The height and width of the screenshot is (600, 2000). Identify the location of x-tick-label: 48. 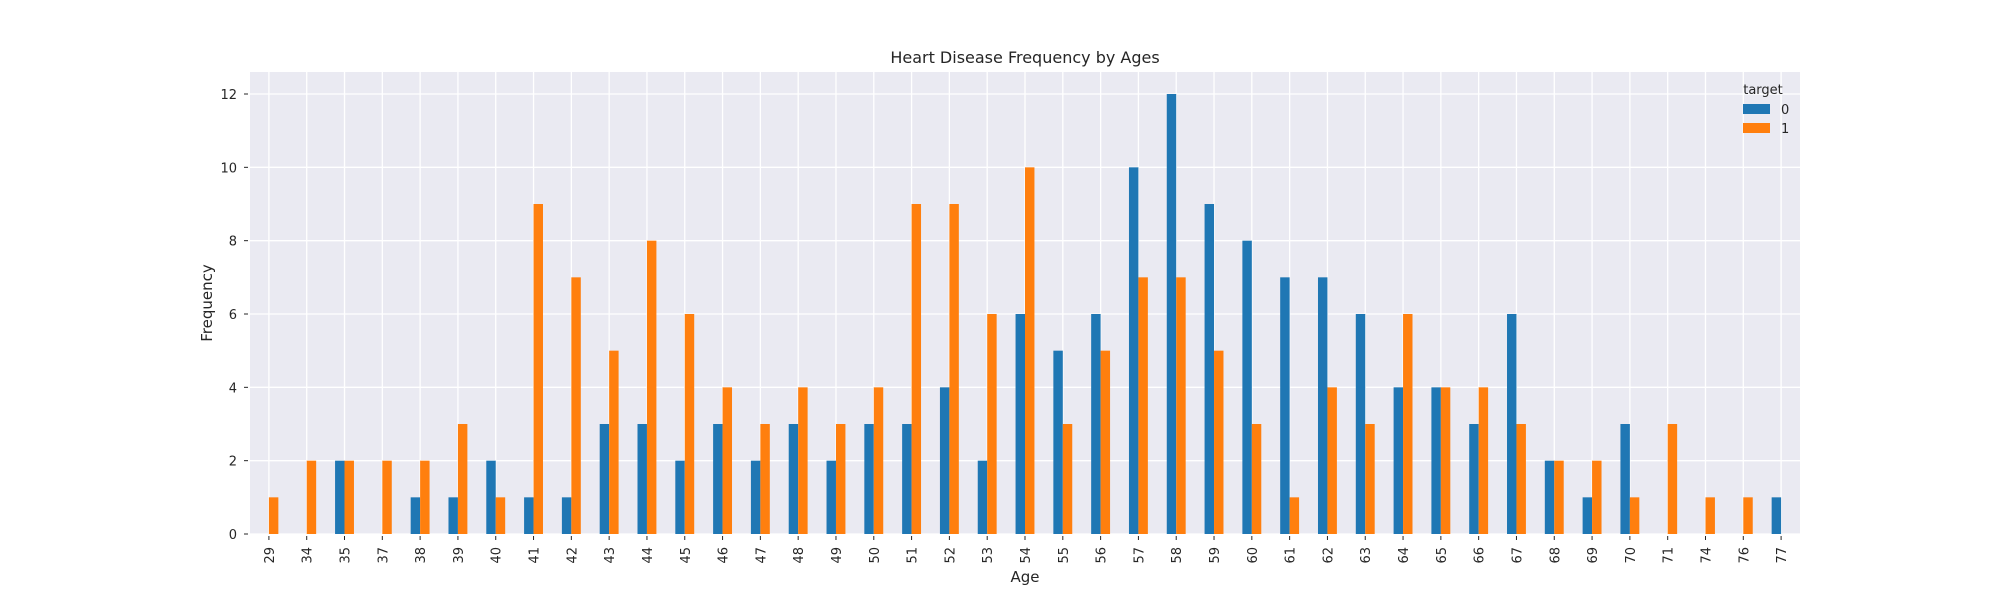
(799, 555).